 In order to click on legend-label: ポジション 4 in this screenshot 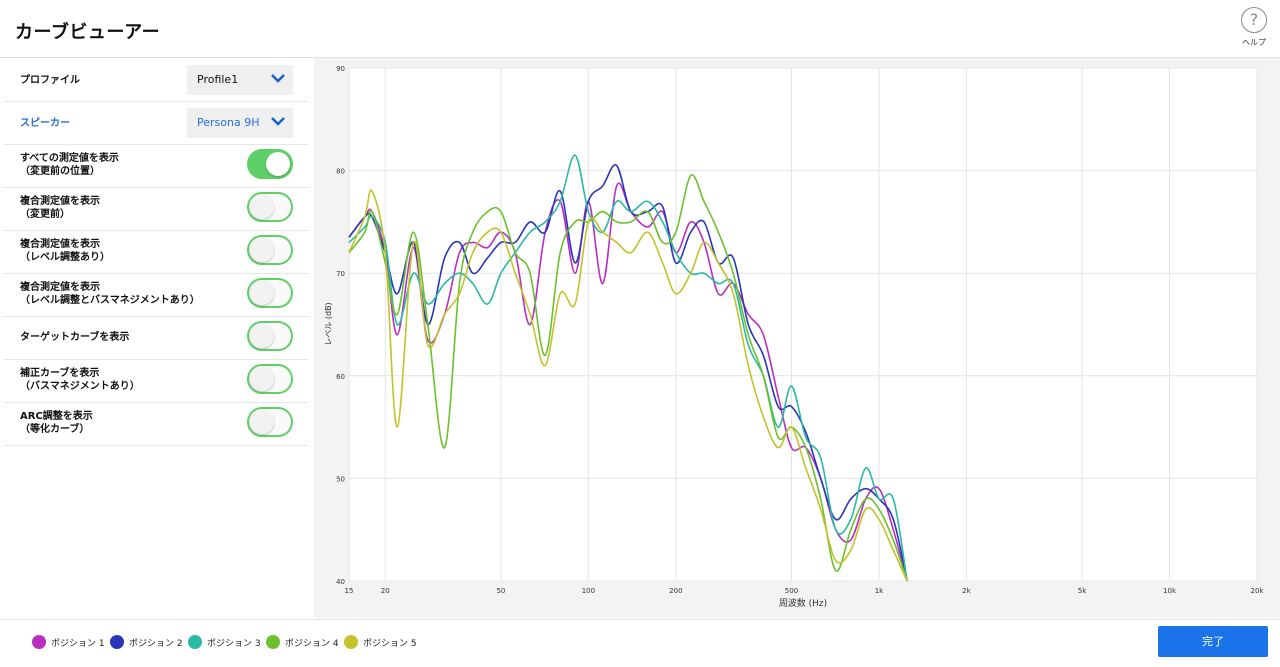, I will do `click(312, 644)`.